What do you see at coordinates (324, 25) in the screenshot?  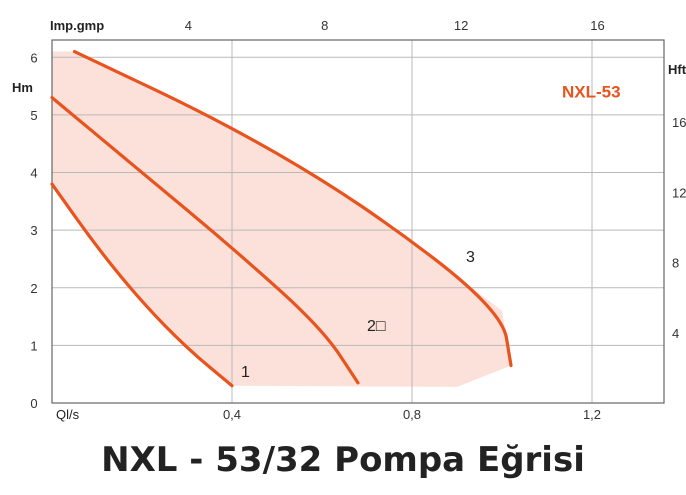 I see `x-top-tick: 8` at bounding box center [324, 25].